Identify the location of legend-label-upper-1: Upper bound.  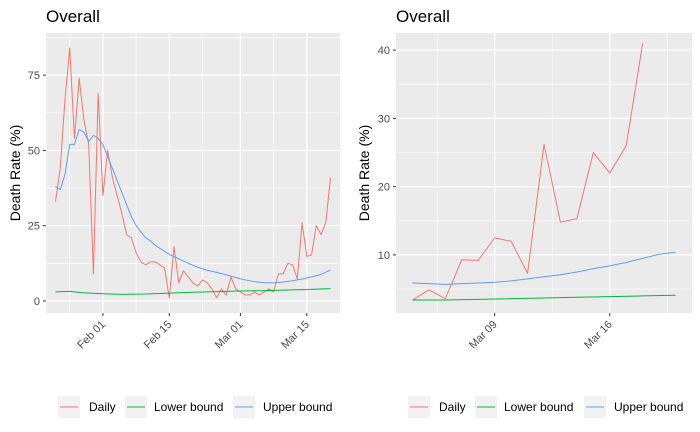
(297, 407).